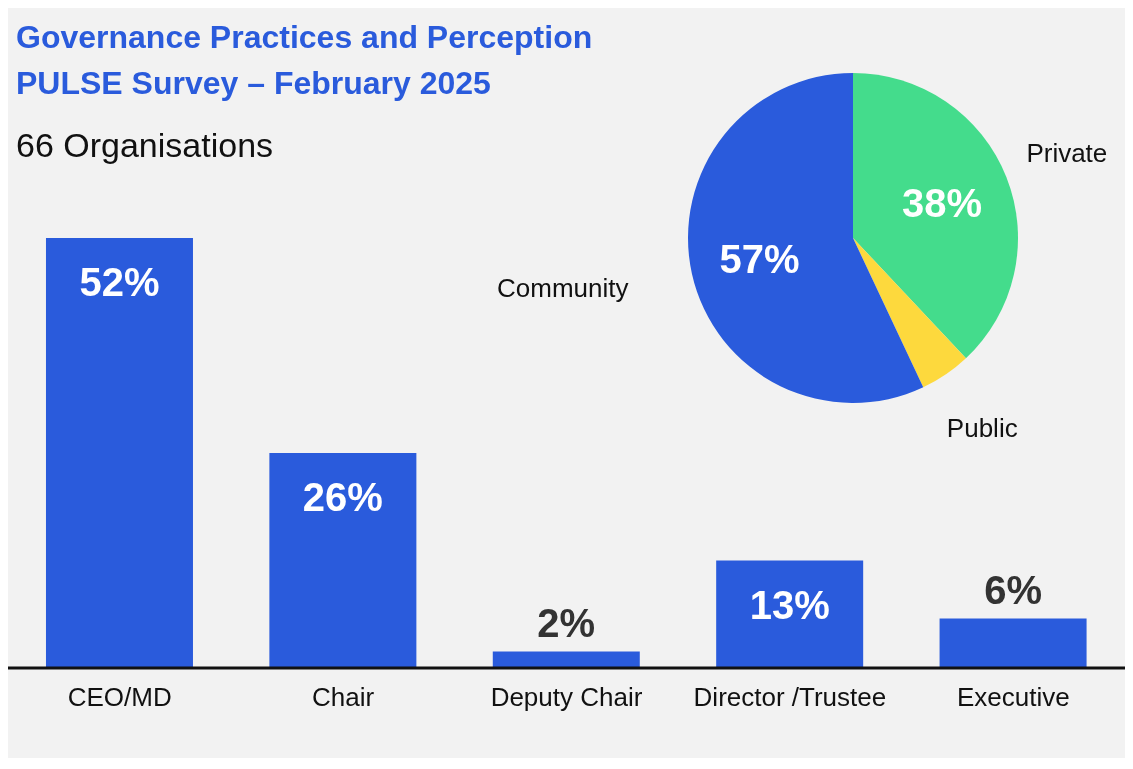 The width and height of the screenshot is (1133, 769). I want to click on slice-label: Private, so click(1067, 153).